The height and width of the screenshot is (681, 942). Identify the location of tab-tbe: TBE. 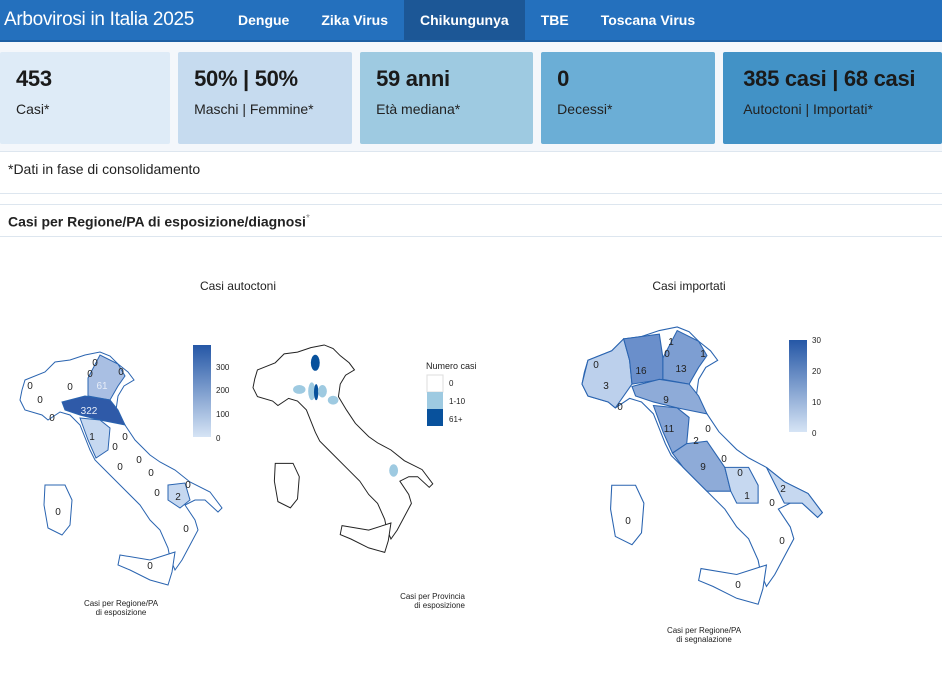
(554, 20).